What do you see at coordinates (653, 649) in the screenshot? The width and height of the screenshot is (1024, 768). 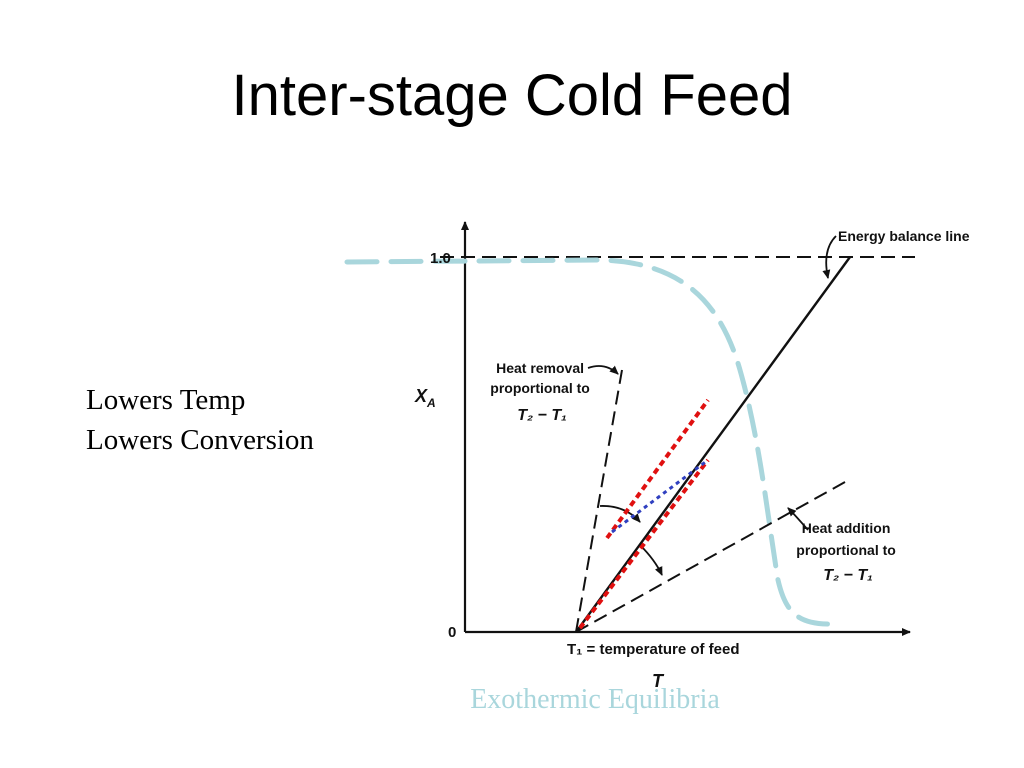 I see `feed-label: T₁ = temperature of feed` at bounding box center [653, 649].